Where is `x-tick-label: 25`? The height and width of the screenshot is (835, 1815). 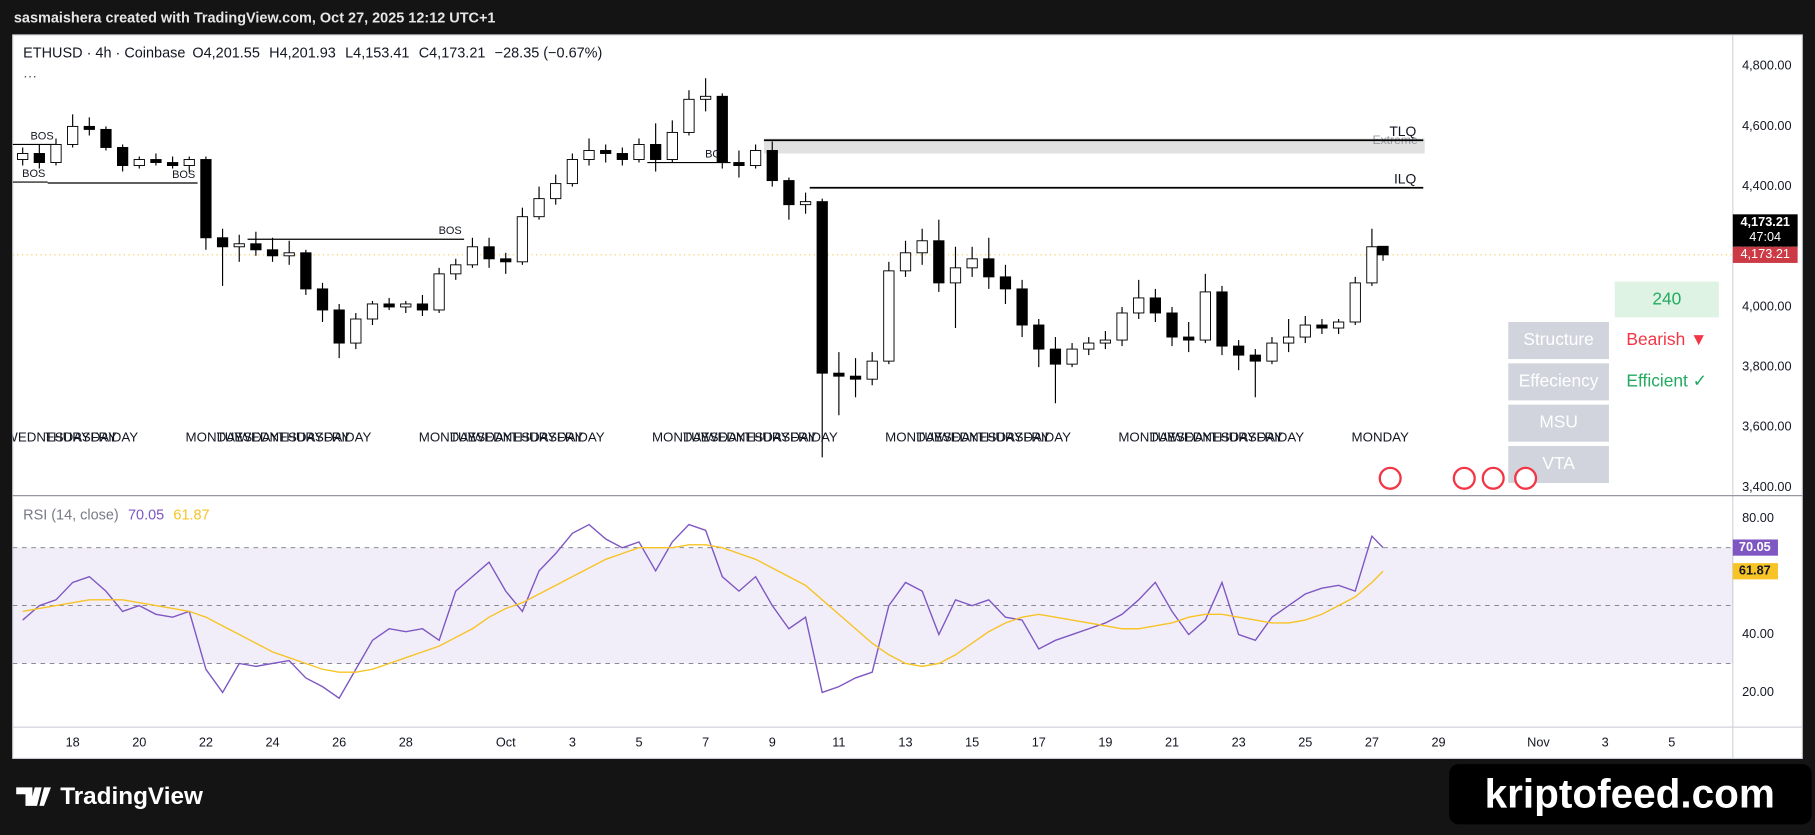 x-tick-label: 25 is located at coordinates (1305, 742).